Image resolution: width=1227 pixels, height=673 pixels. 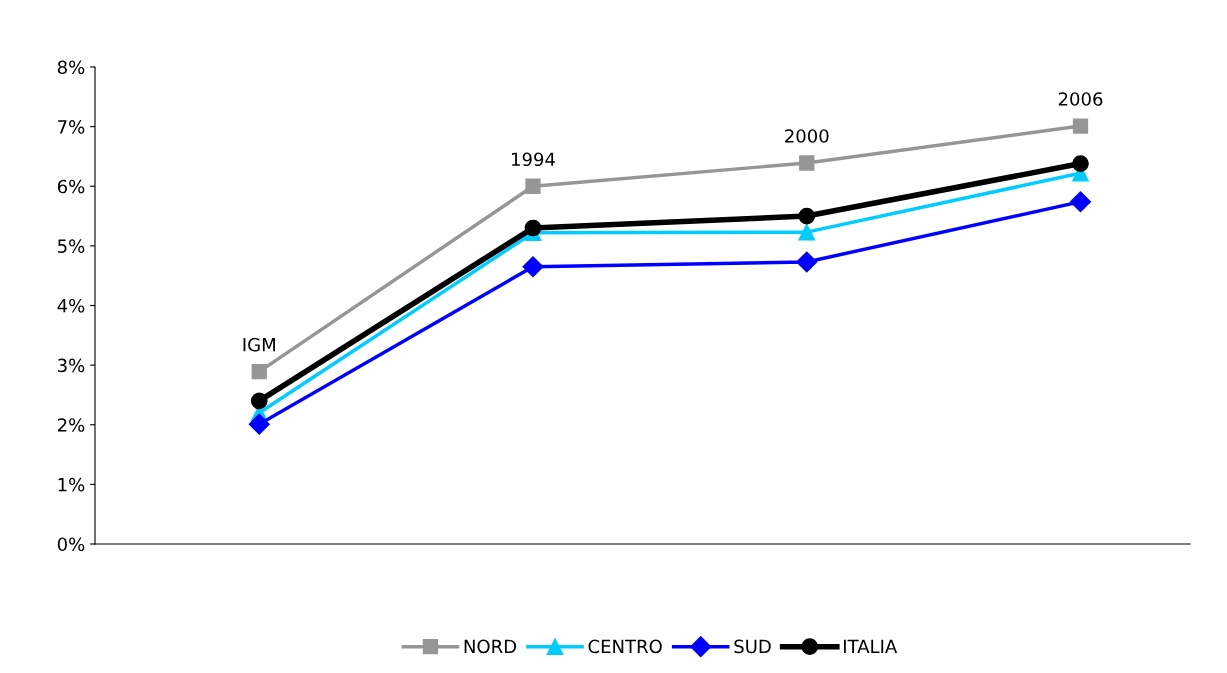 I want to click on annotation: 2000, so click(x=807, y=136).